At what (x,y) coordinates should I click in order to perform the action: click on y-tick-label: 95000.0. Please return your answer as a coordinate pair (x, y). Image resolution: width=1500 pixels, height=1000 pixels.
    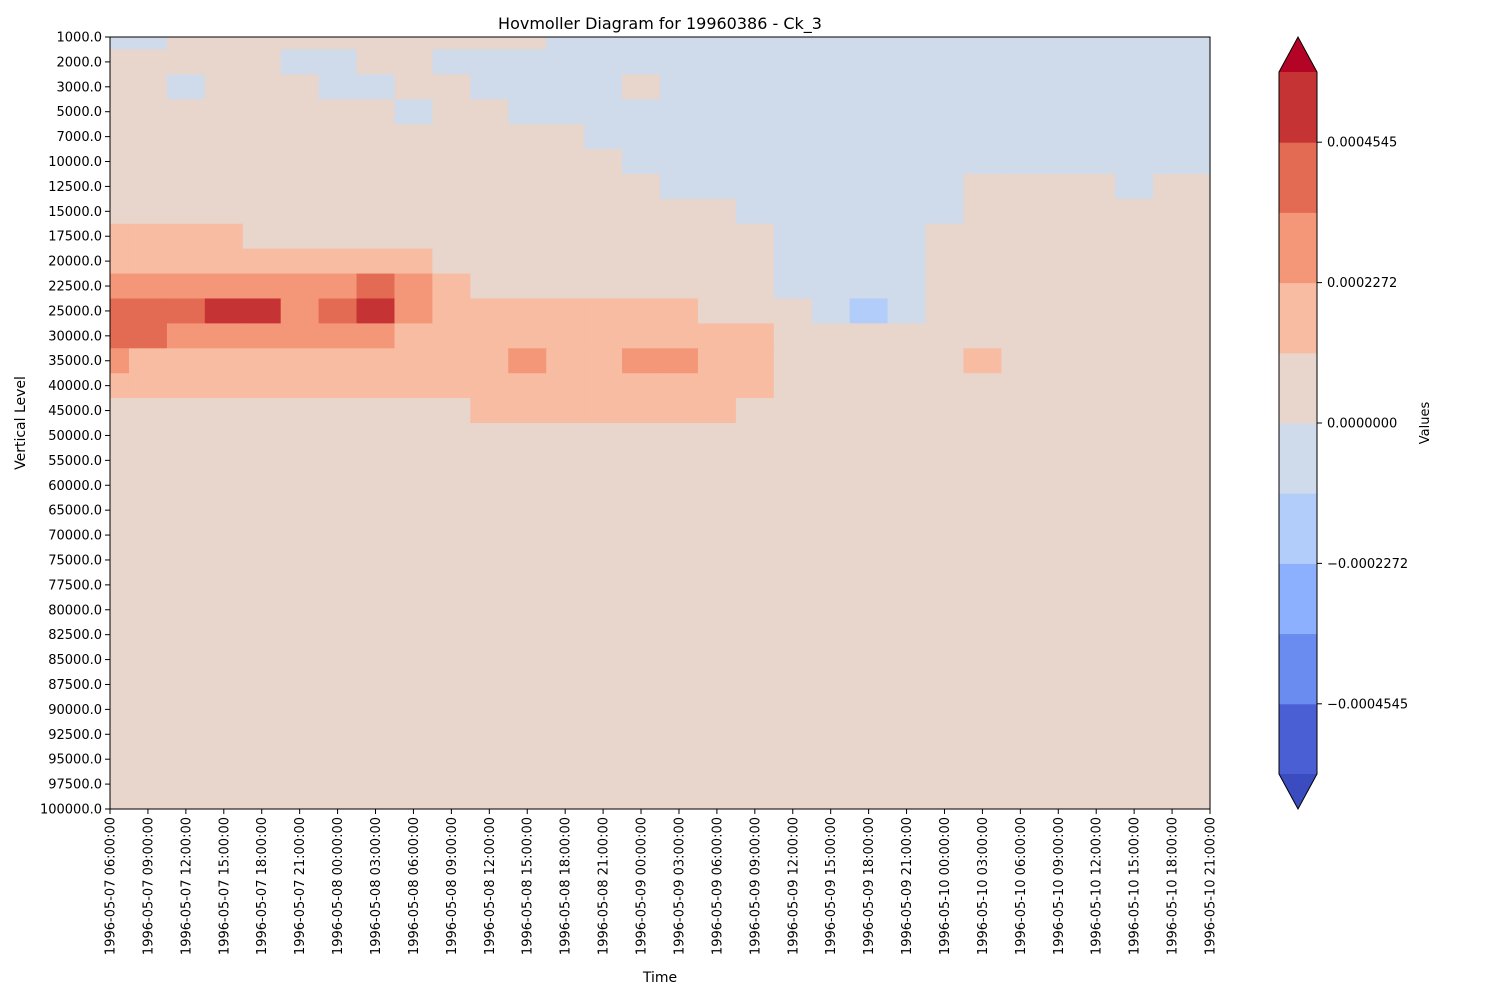
    Looking at the image, I should click on (75, 760).